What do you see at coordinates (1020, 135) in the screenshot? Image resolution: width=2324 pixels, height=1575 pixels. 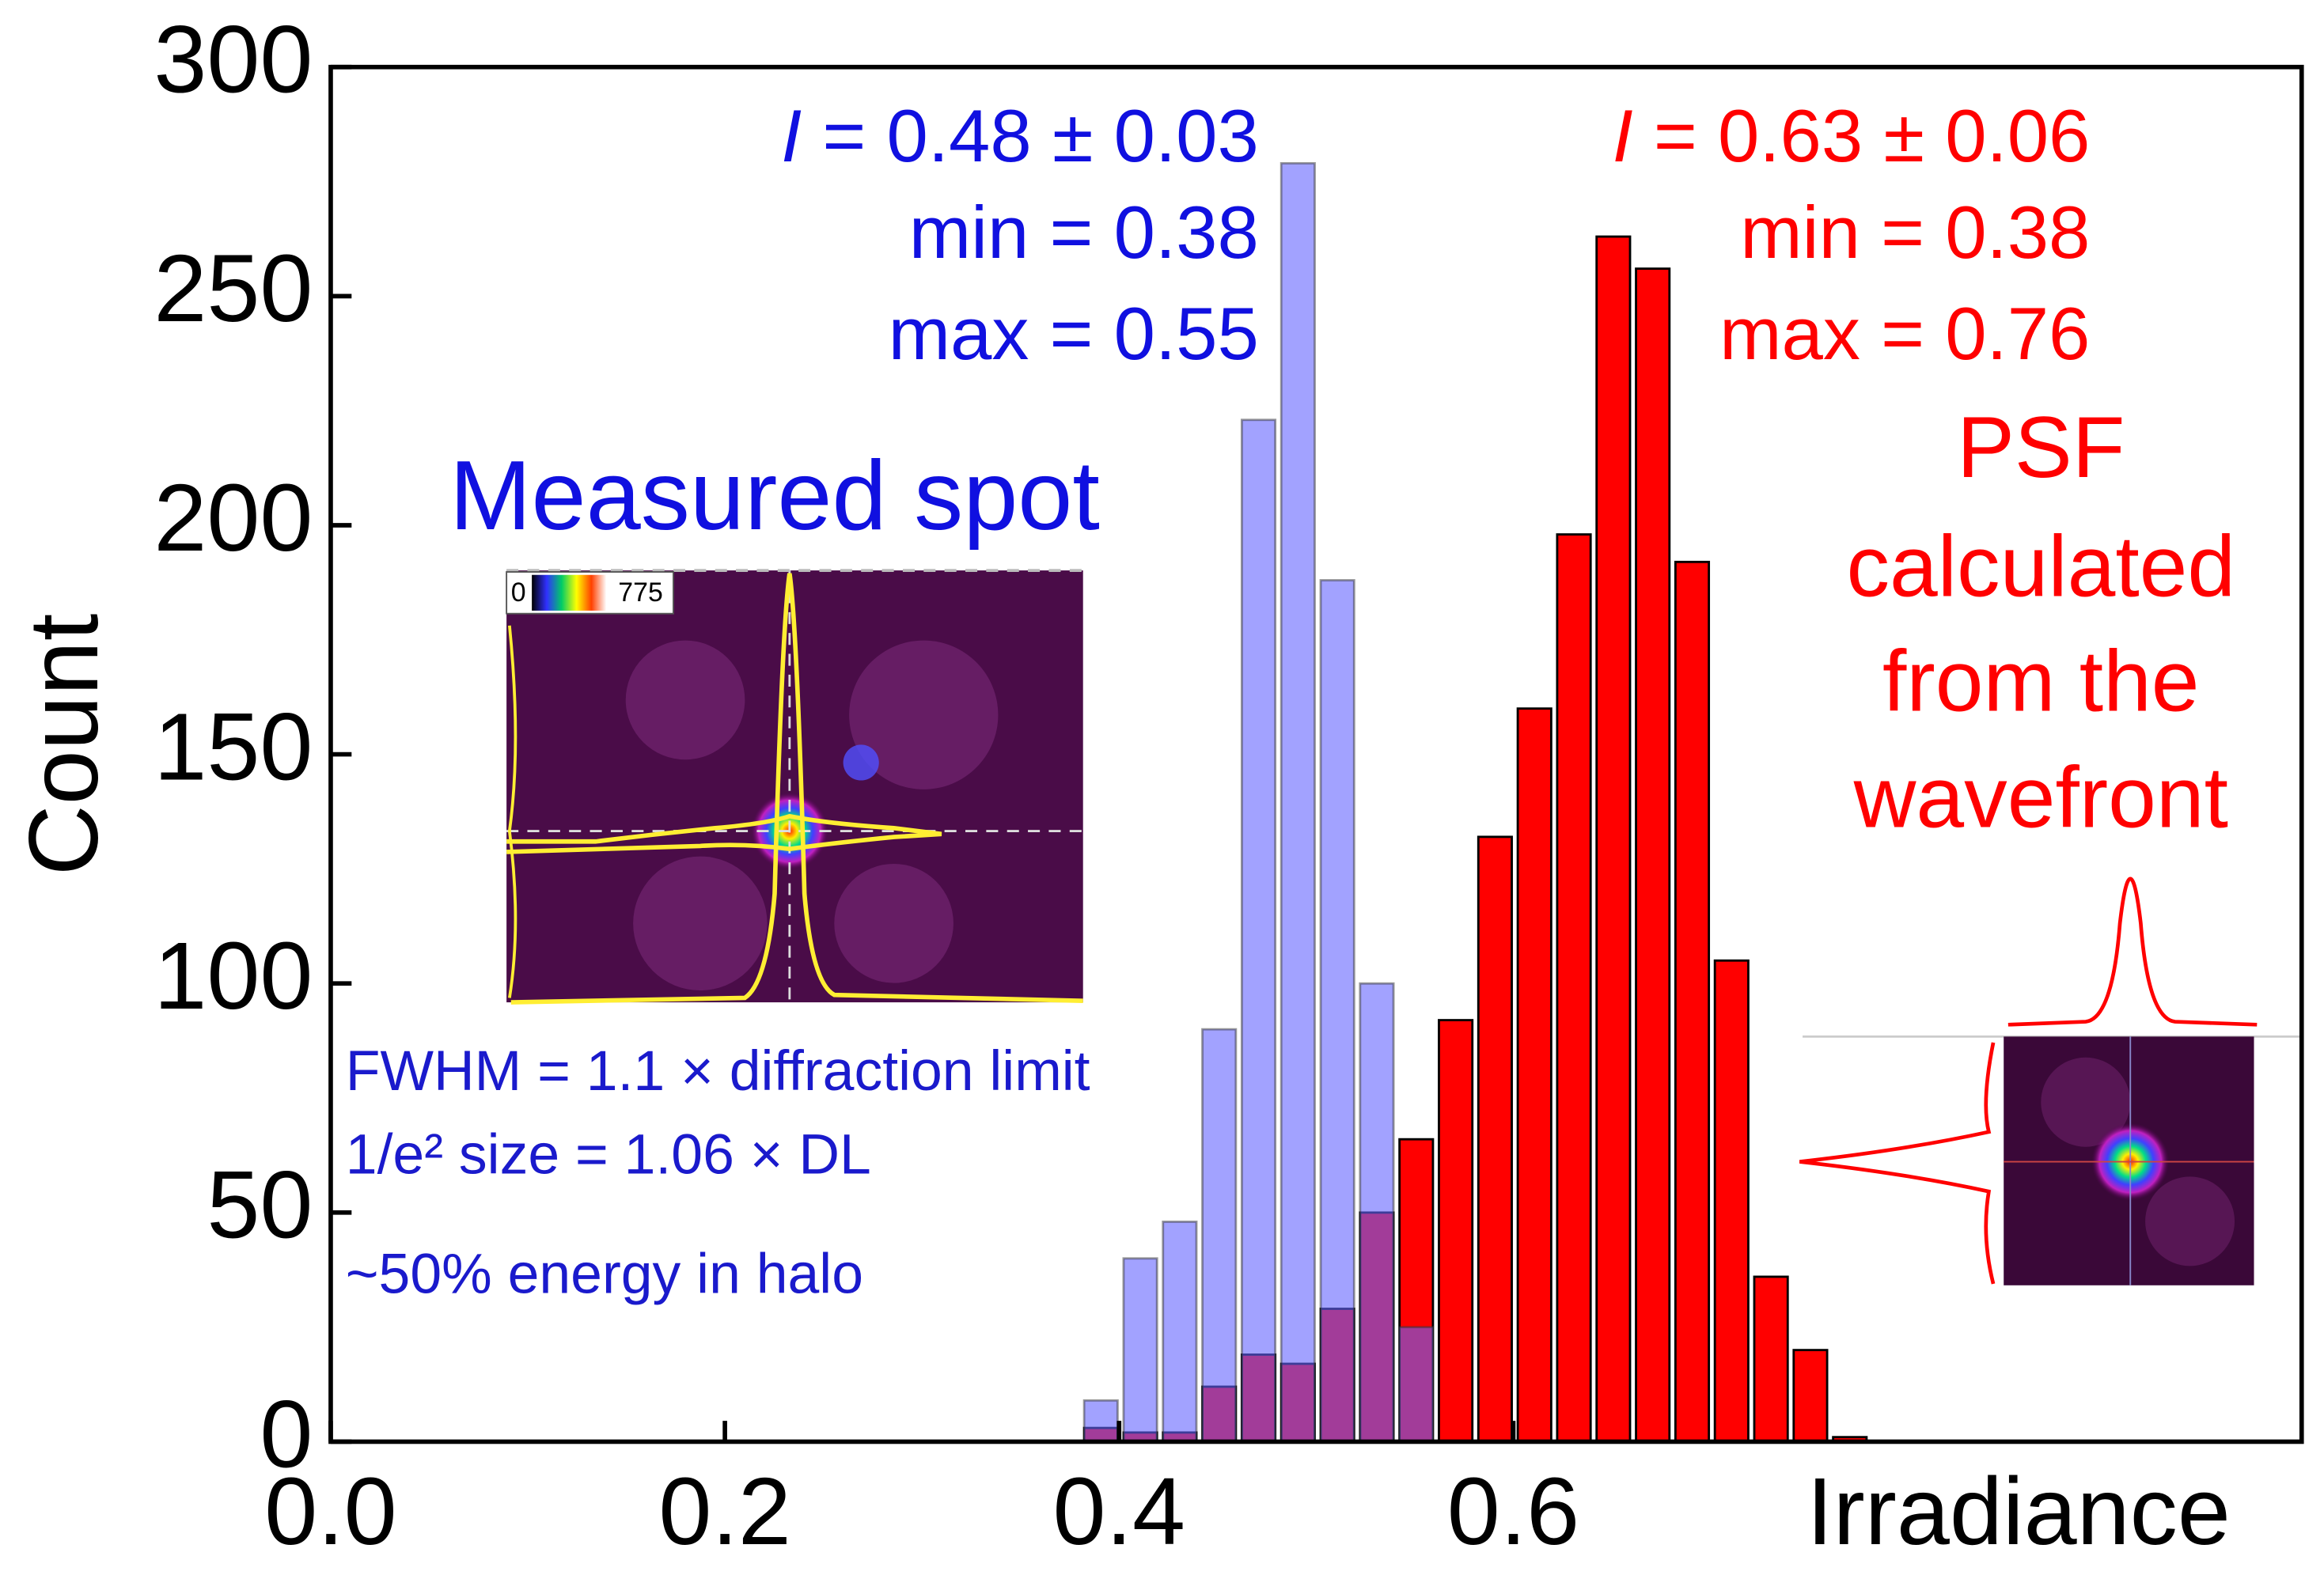 I see `blue-stat: I = 0.48 ± 0.03` at bounding box center [1020, 135].